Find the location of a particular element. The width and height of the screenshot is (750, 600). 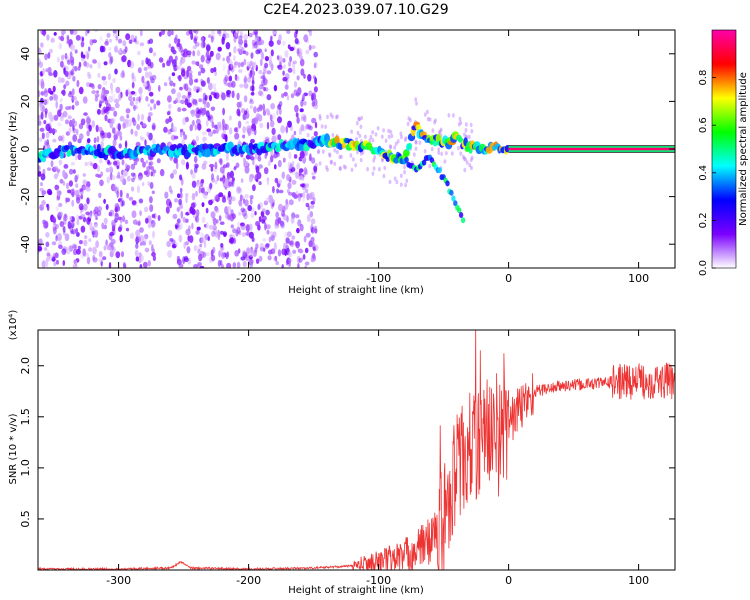

branch-blob is located at coordinates (453, 198).